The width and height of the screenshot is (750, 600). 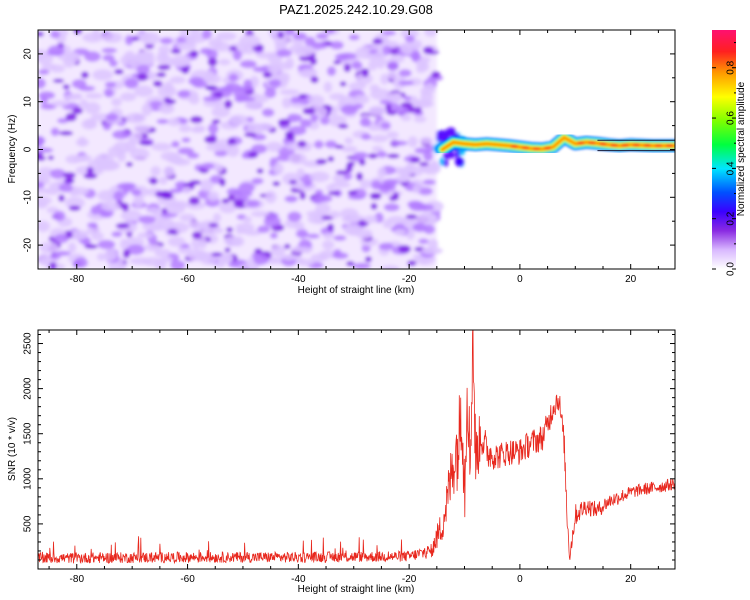 What do you see at coordinates (409, 279) in the screenshot?
I see `x-tick-label: -20` at bounding box center [409, 279].